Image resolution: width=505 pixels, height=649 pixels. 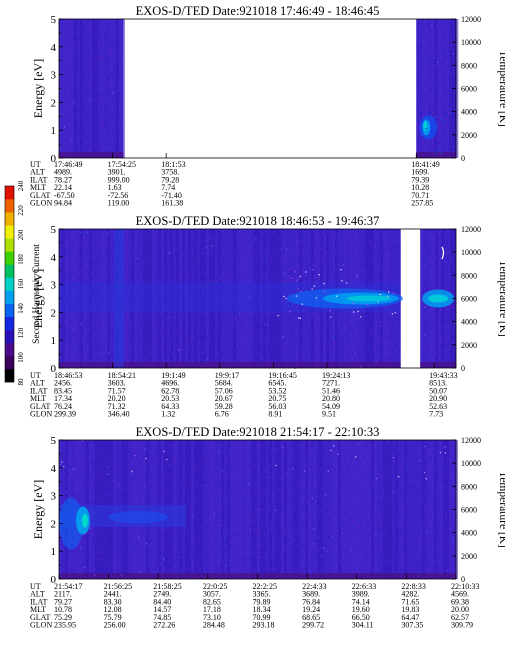 I want to click on table-cell: 299.39, so click(x=65, y=414).